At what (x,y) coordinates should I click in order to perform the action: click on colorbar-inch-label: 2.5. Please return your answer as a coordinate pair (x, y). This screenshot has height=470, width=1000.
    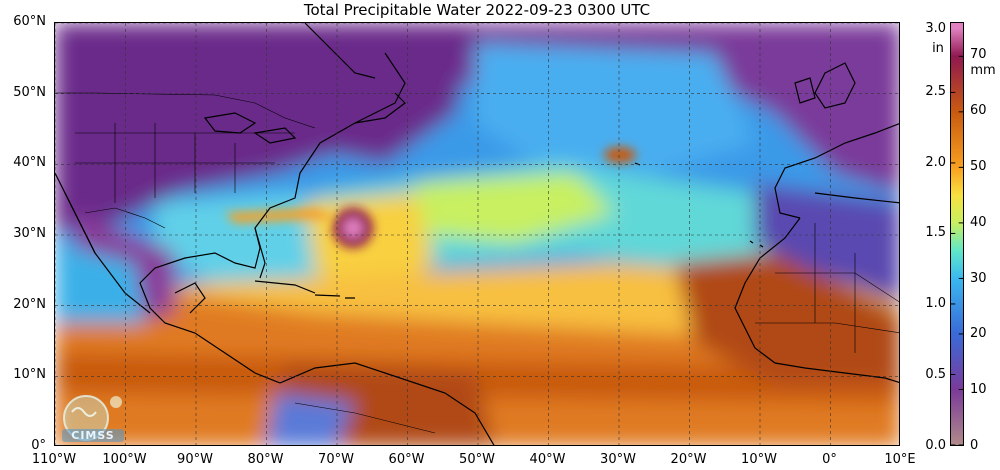
    Looking at the image, I should click on (935, 91).